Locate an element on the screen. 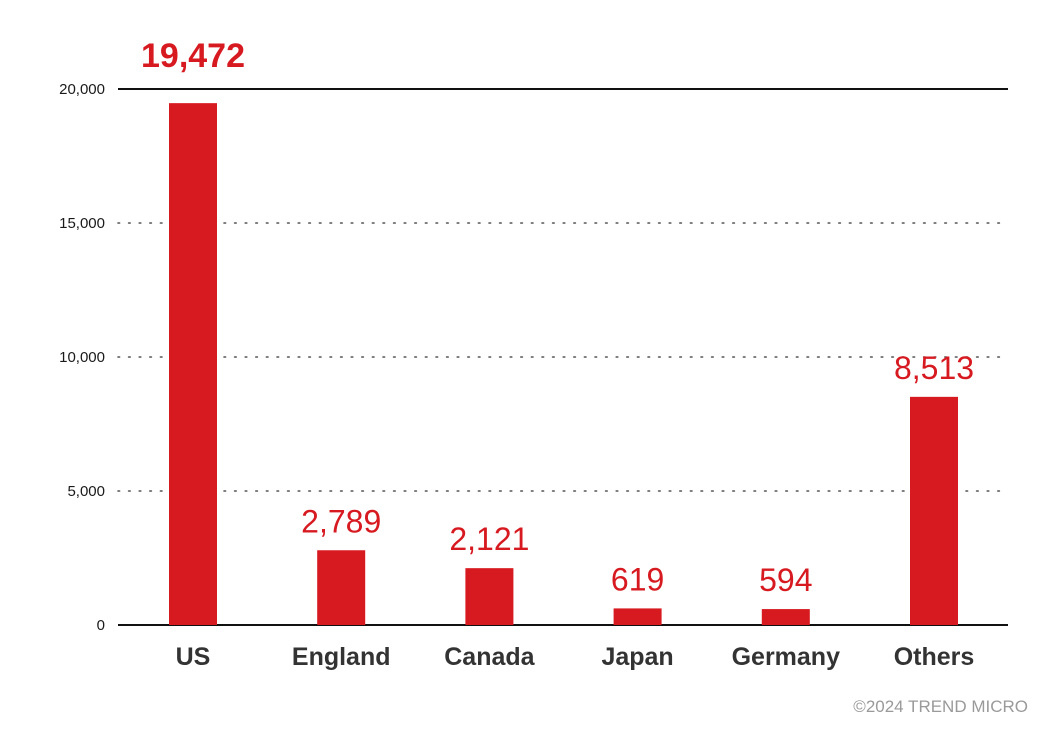 The height and width of the screenshot is (745, 1058). y-axis-ticks: 0 5,000 10,000 15,000 20,000 is located at coordinates (82, 357).